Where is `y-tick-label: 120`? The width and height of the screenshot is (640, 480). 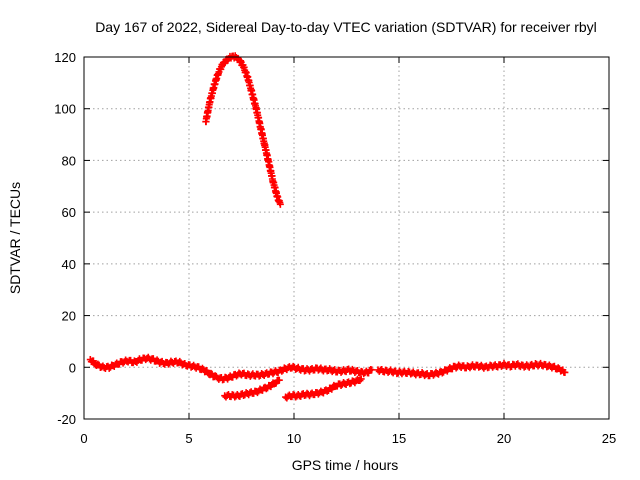
y-tick-label: 120 is located at coordinates (65, 57).